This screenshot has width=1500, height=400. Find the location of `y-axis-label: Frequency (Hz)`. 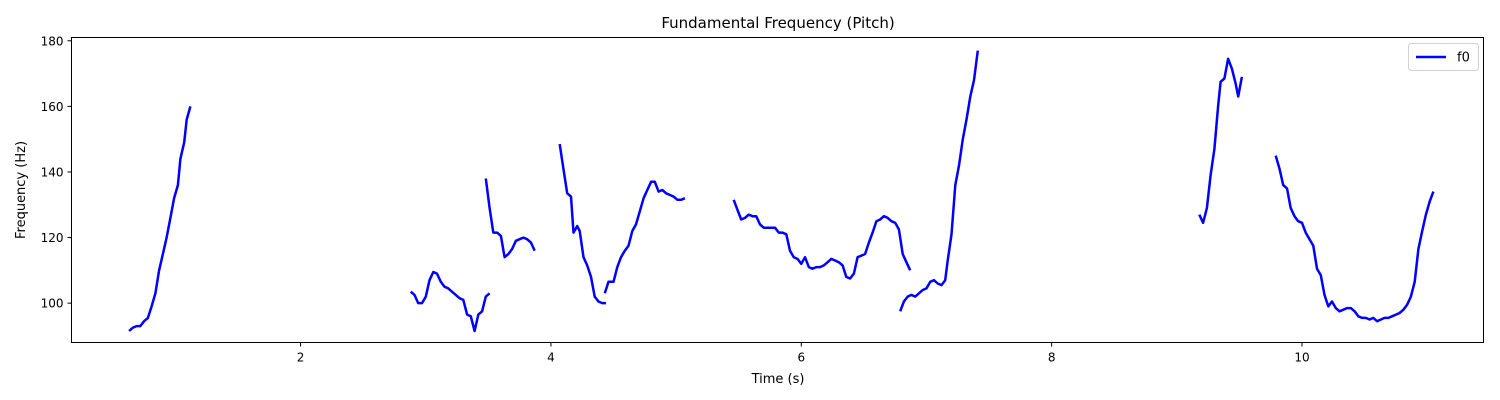

y-axis-label: Frequency (Hz) is located at coordinates (21, 190).